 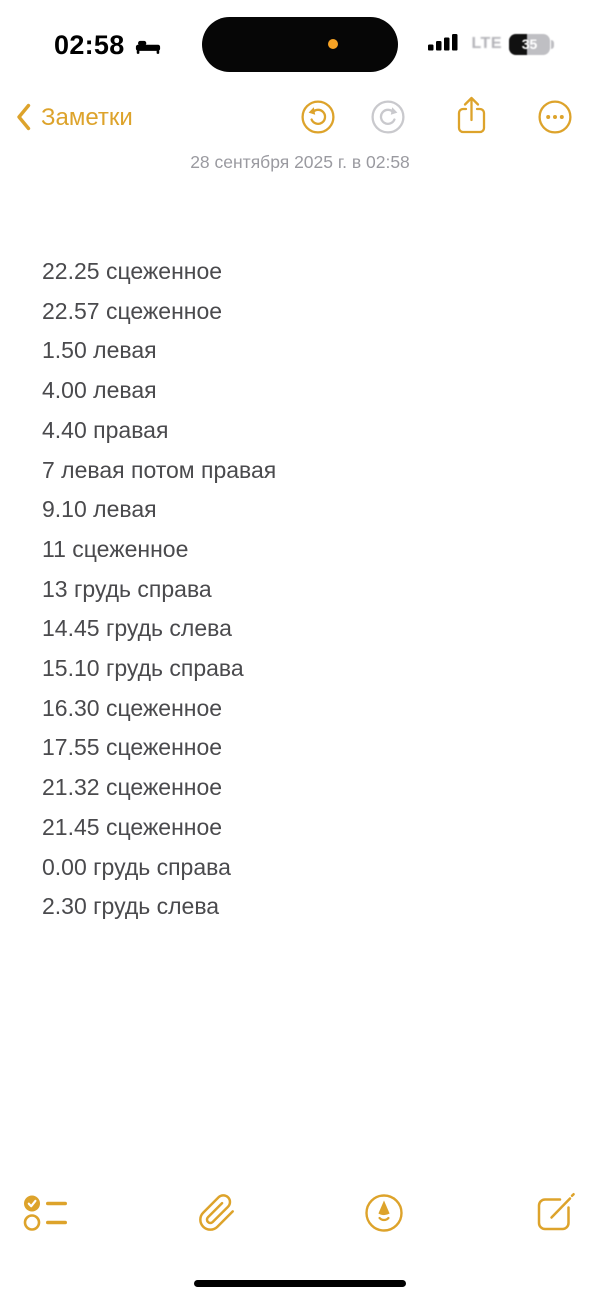 I want to click on note-line: 17.55 сцеженное, so click(x=132, y=747).